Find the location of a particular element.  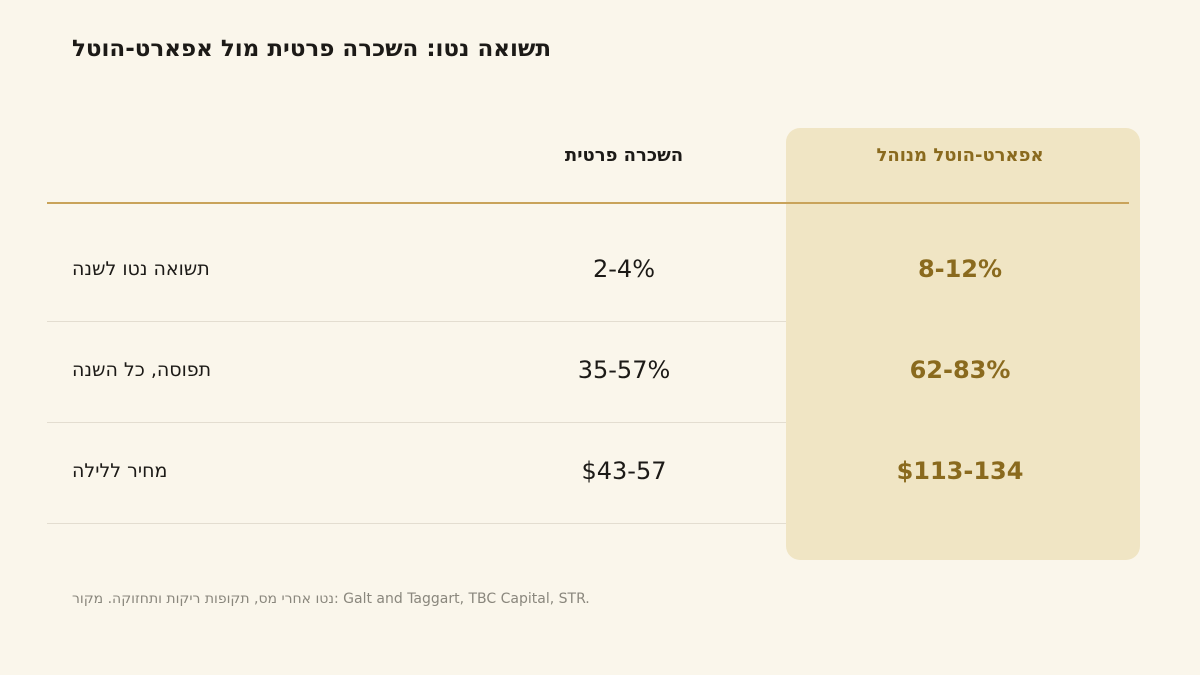

row-label-nightly-rate: מחיר ללילה is located at coordinates (120, 471).